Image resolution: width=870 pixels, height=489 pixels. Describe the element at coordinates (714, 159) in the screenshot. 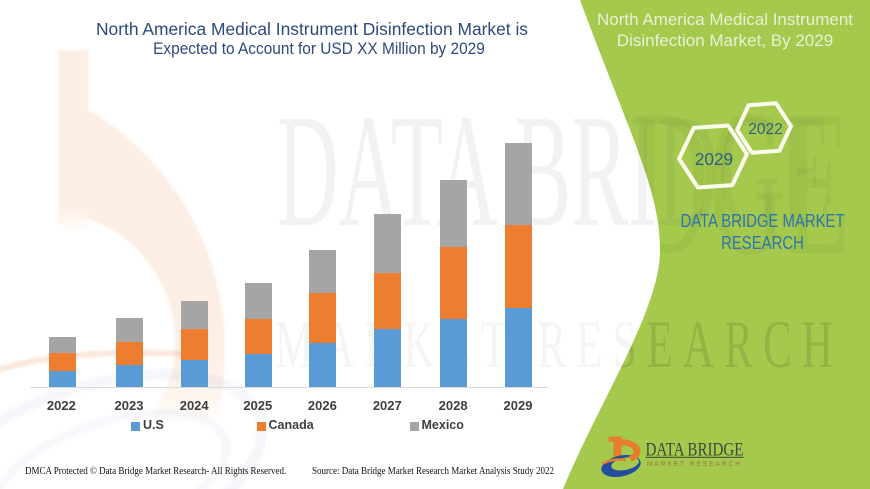

I see `svg-text: 2029` at that location.